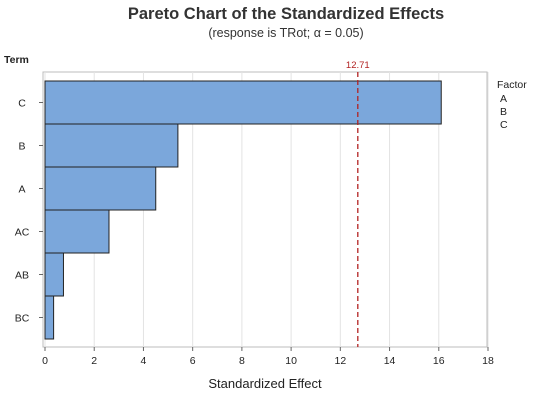  What do you see at coordinates (77, 231) in the screenshot?
I see `bar-ac` at bounding box center [77, 231].